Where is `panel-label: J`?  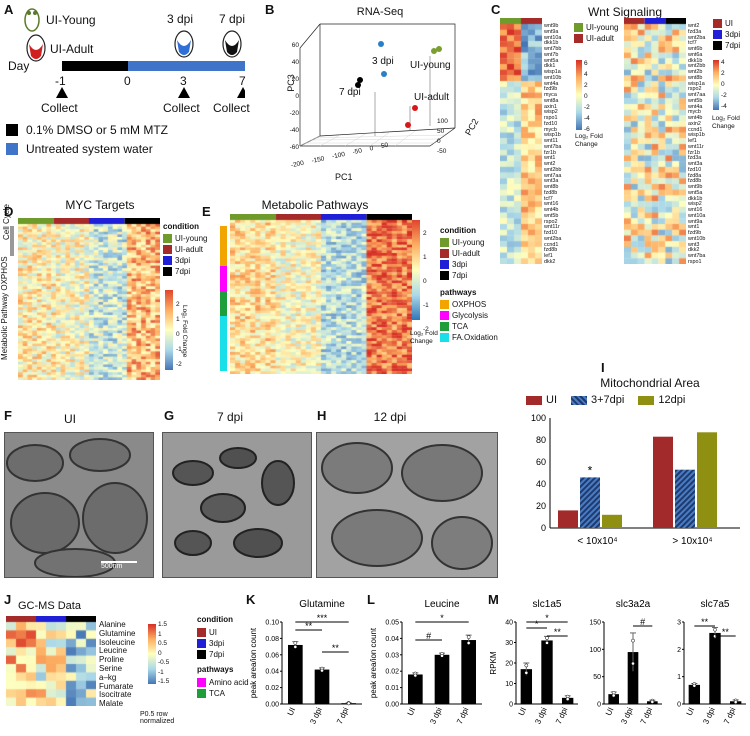
panel-label: J is located at coordinates (8, 599).